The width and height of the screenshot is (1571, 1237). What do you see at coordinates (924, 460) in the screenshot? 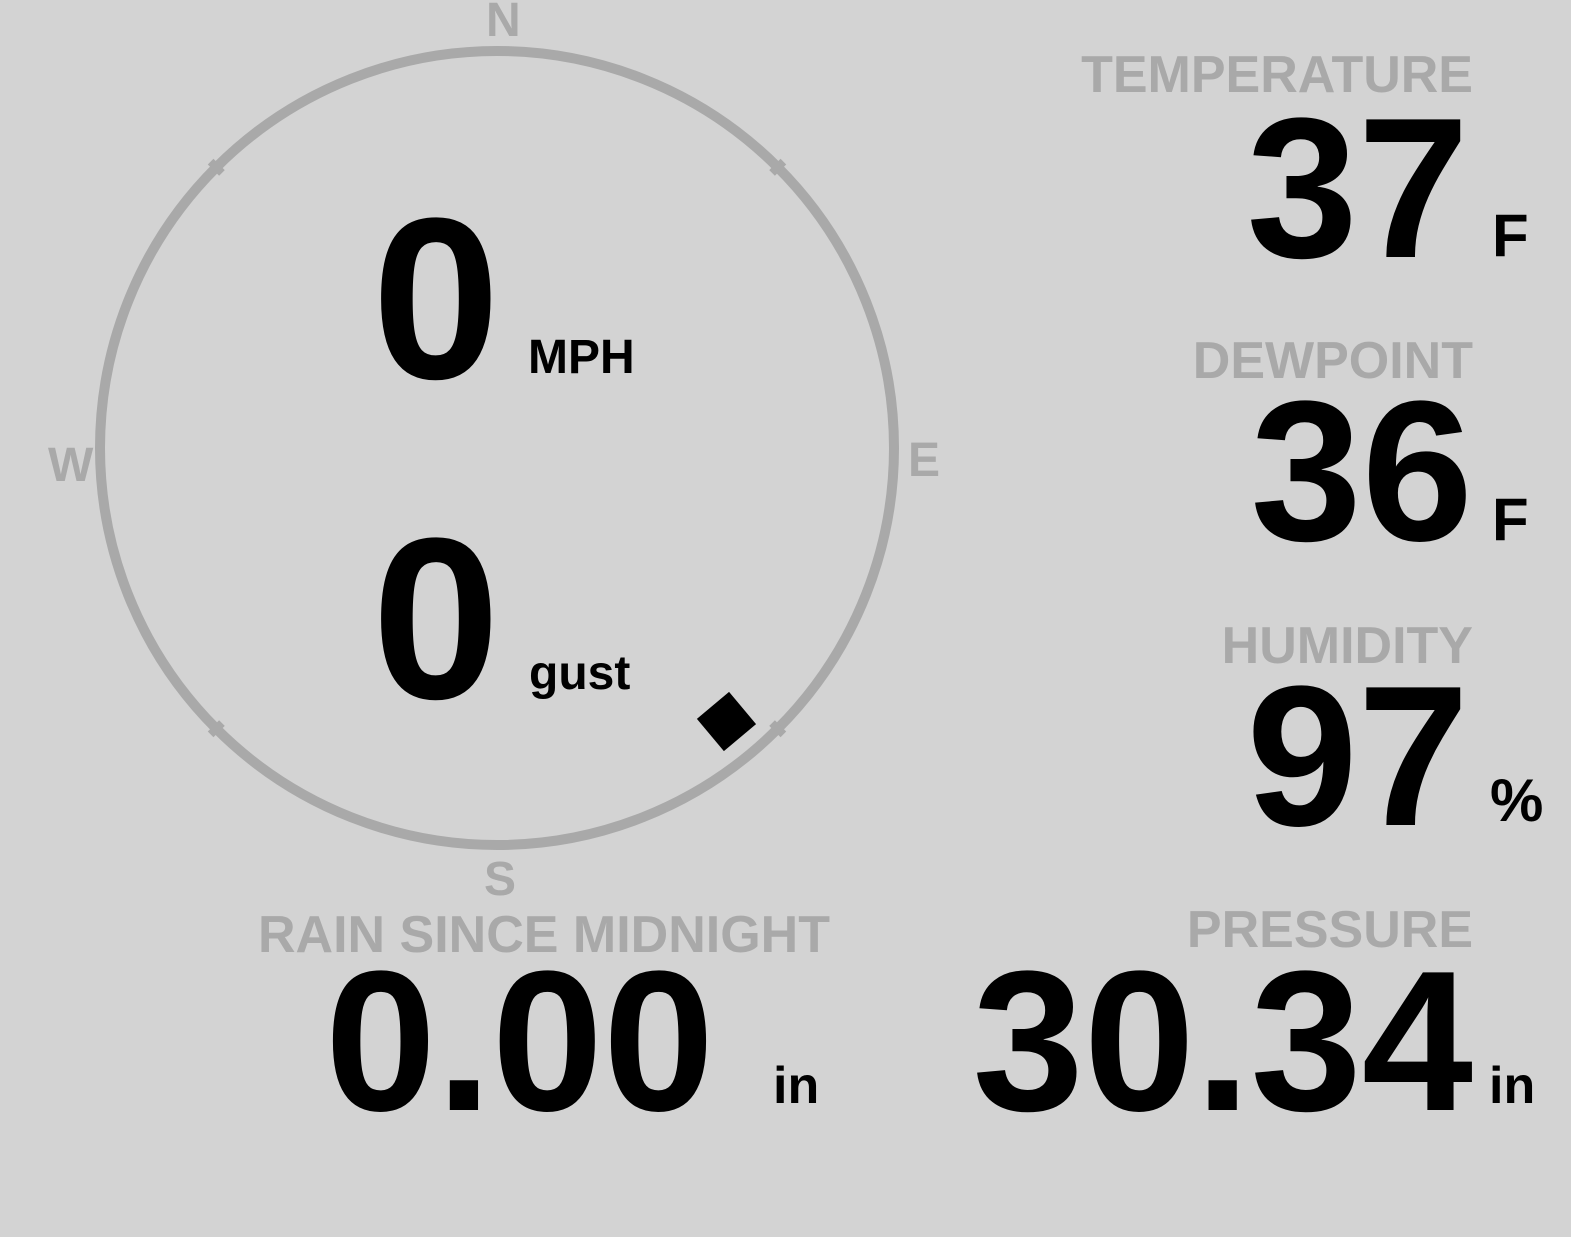
I see `compass-east: E` at bounding box center [924, 460].